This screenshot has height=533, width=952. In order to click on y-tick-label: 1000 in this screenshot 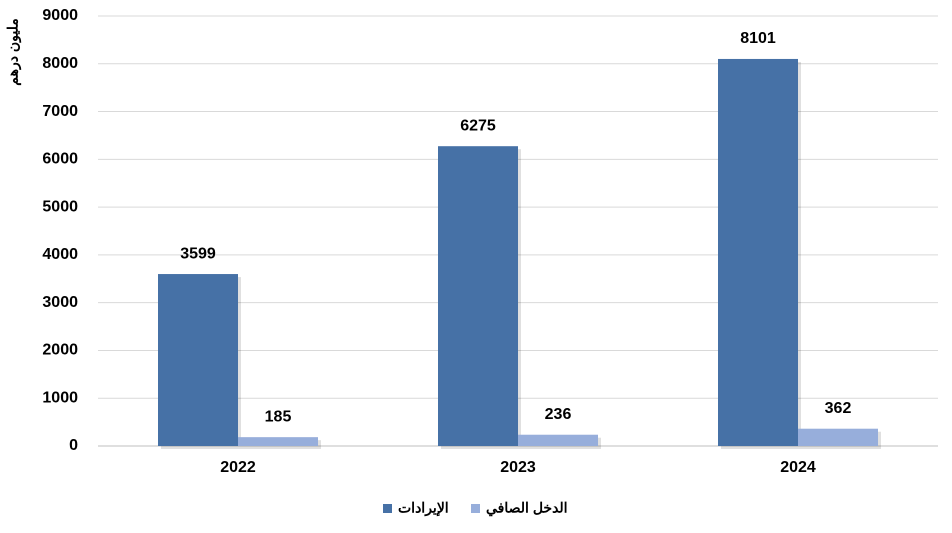, I will do `click(60, 397)`.